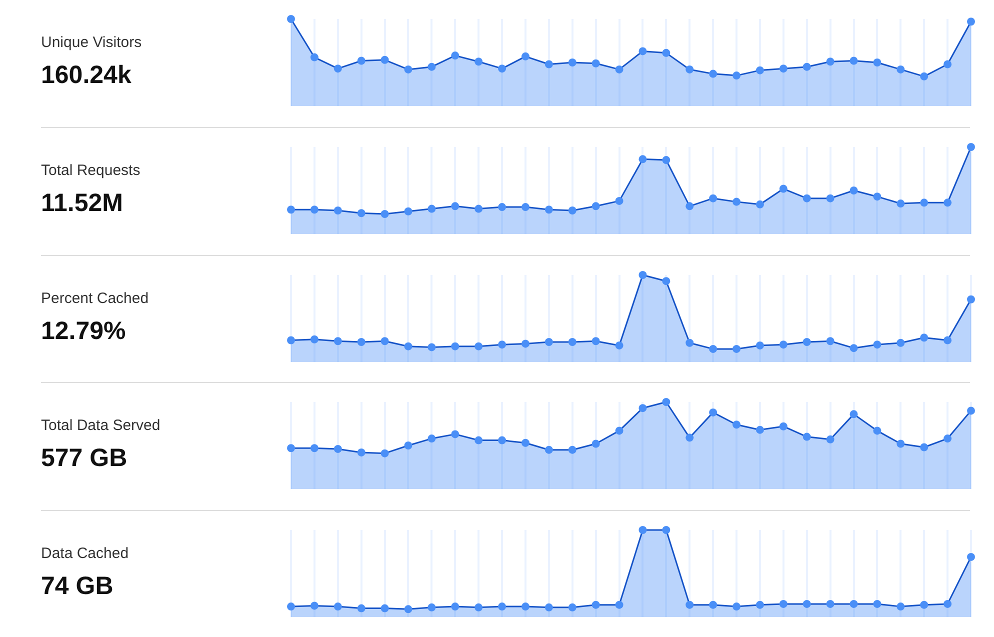 The height and width of the screenshot is (637, 994). Describe the element at coordinates (85, 553) in the screenshot. I see `y-axis-title: Data Cached` at that location.